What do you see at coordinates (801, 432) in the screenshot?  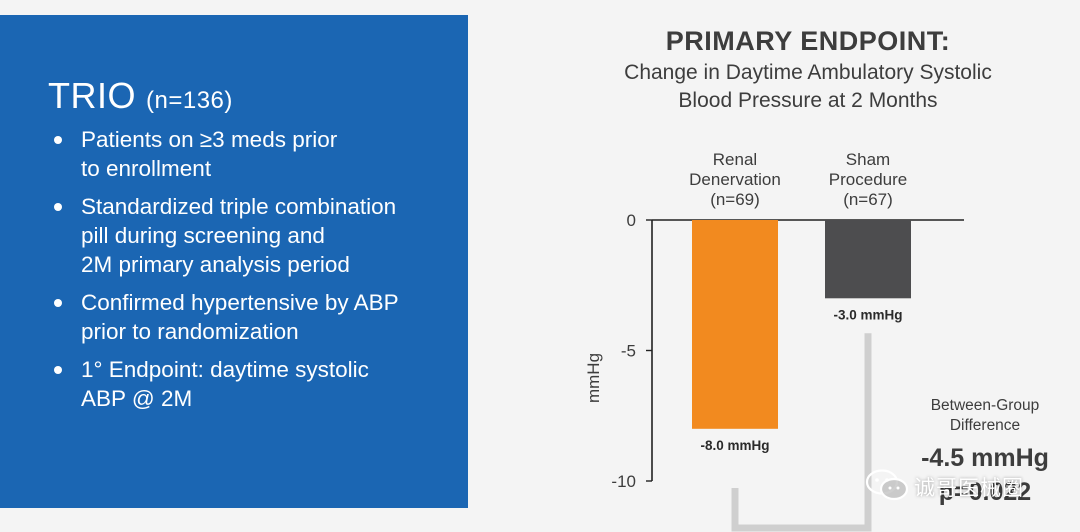 I see `difference-bracket` at bounding box center [801, 432].